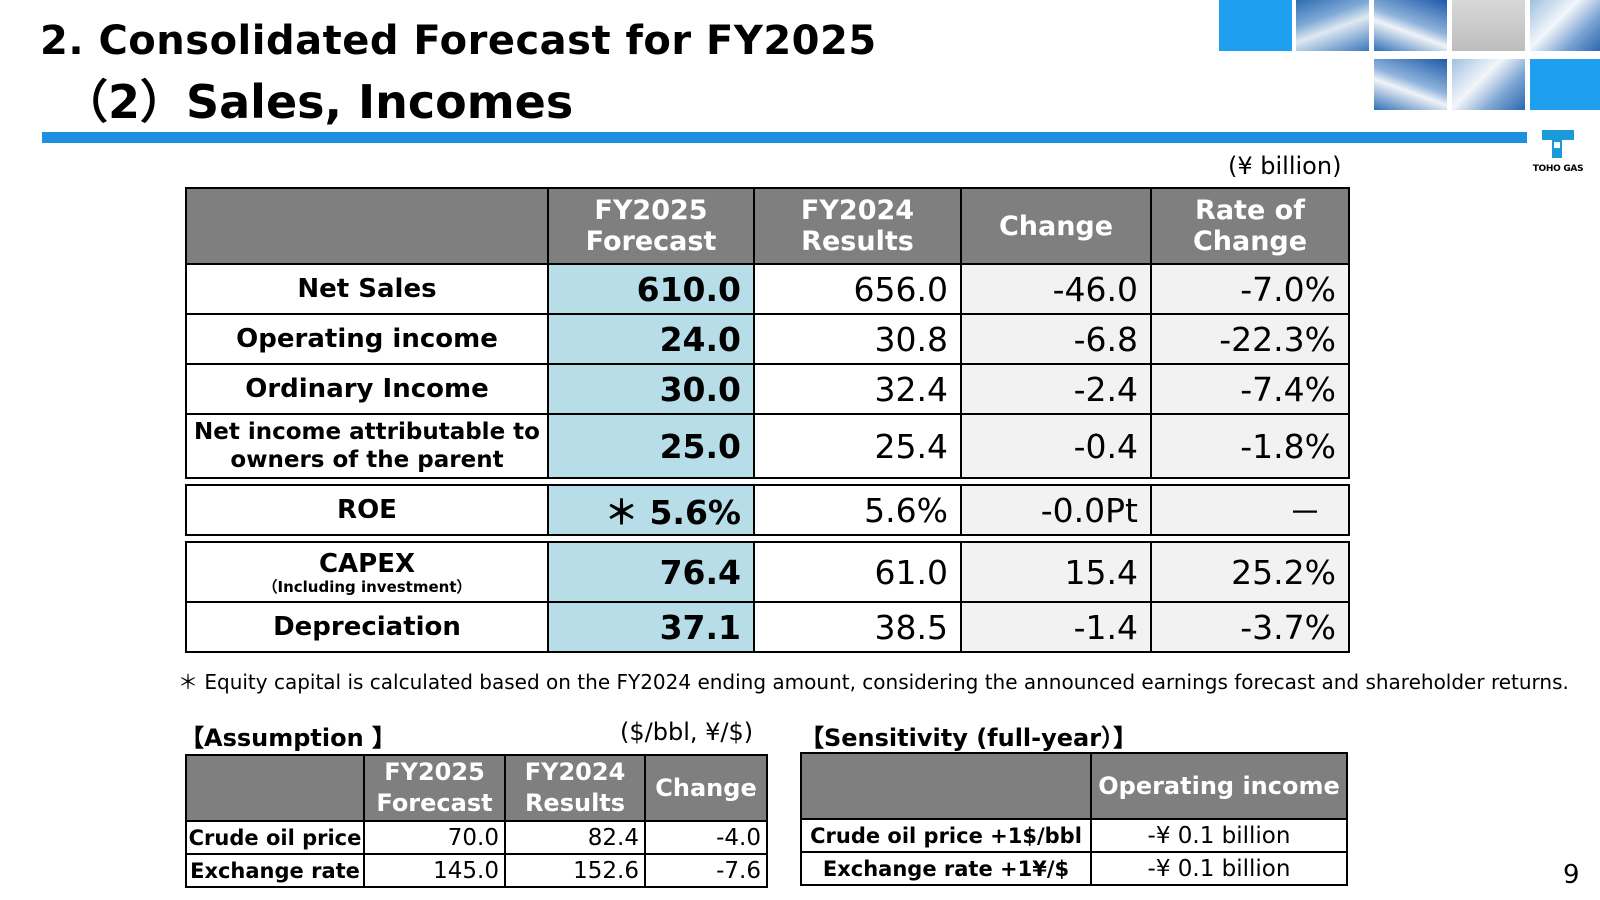 The height and width of the screenshot is (900, 1600). What do you see at coordinates (651, 339) in the screenshot?
I see `forecast-value: 24.0` at bounding box center [651, 339].